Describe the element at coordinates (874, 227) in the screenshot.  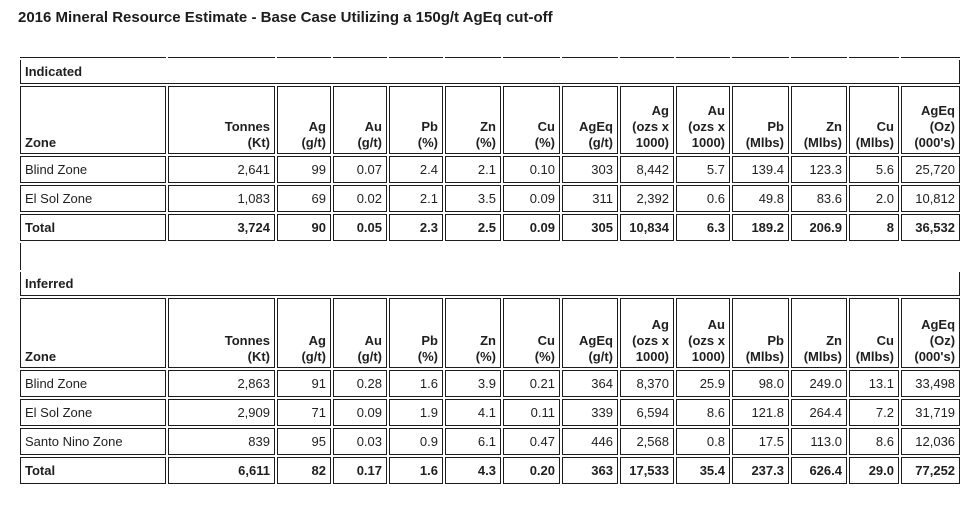
I see `value-cell-cu-mlbs: 8` at that location.